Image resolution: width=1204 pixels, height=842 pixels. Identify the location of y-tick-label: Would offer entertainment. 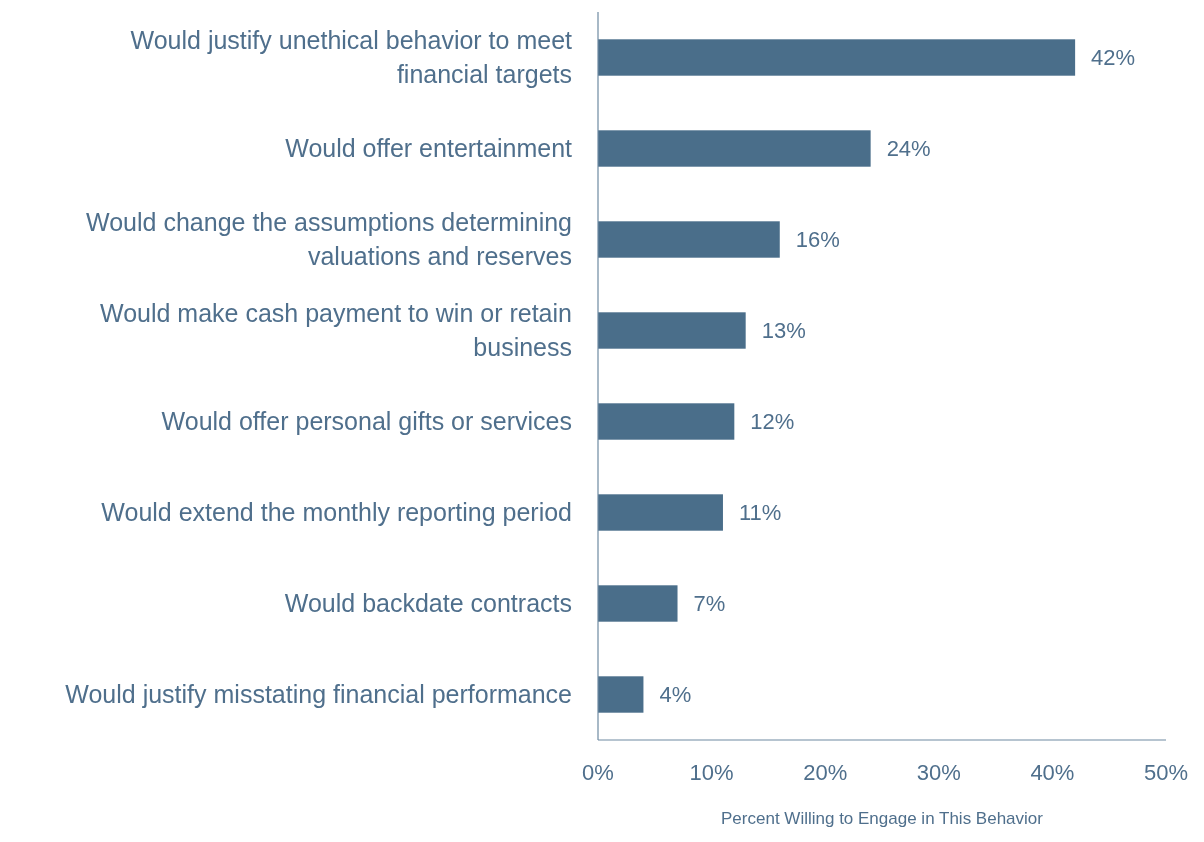
(429, 148).